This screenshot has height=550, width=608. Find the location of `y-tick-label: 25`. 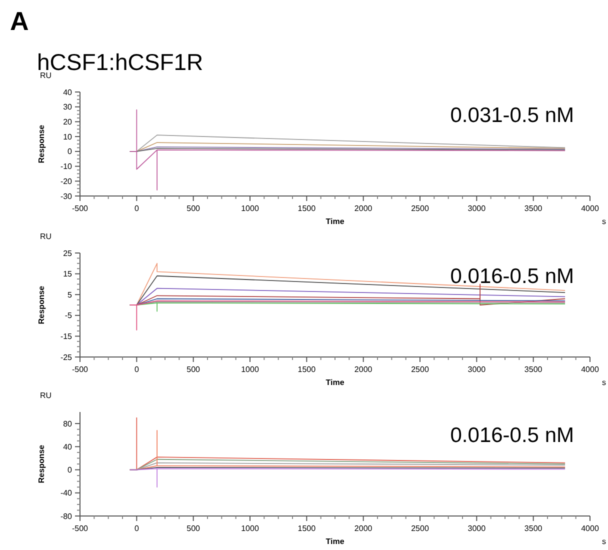

y-tick-label: 25 is located at coordinates (68, 253).